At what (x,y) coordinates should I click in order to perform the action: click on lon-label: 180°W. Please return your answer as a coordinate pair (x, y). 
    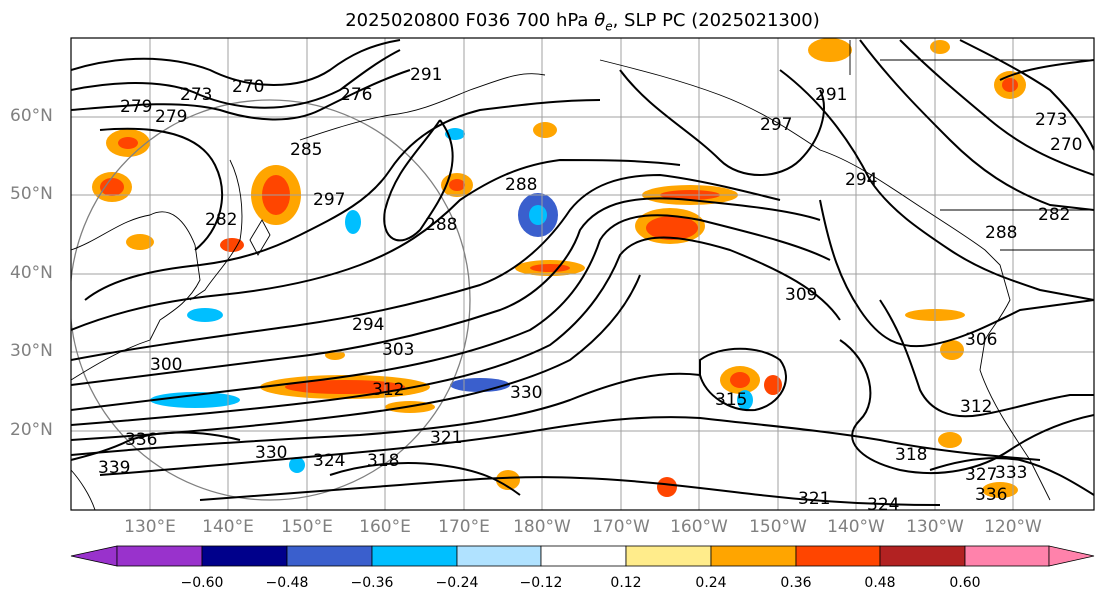
    Looking at the image, I should click on (542, 527).